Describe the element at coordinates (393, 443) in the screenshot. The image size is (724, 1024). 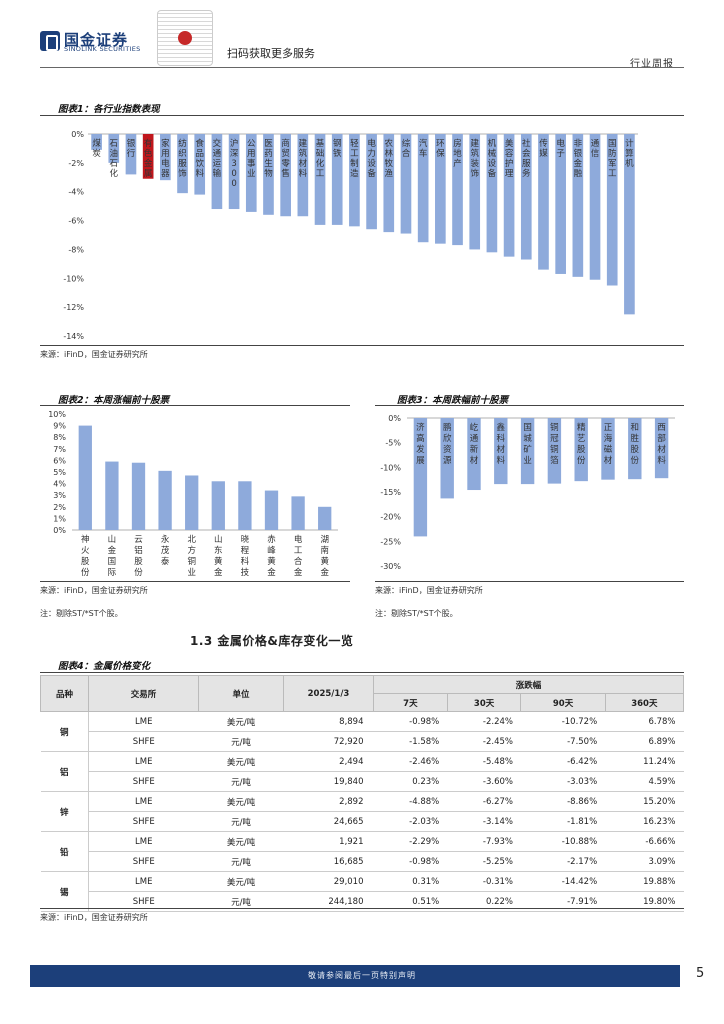
I see `fig3-ytick-label: -5%` at that location.